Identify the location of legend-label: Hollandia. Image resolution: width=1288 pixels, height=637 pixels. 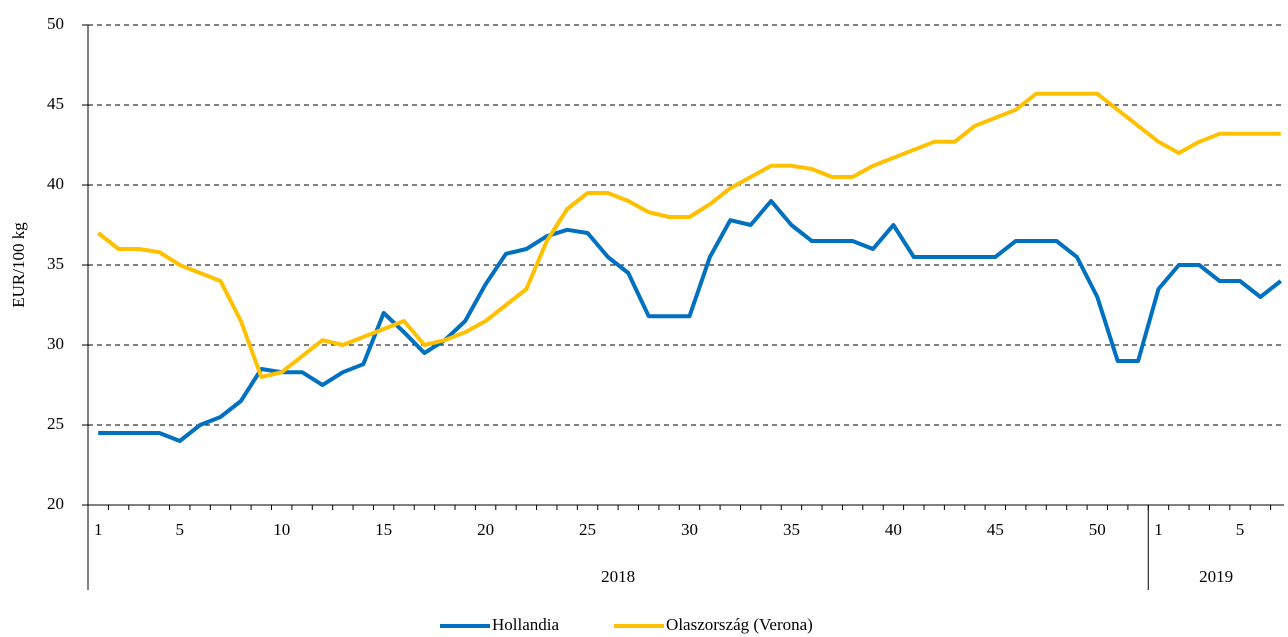
(525, 624).